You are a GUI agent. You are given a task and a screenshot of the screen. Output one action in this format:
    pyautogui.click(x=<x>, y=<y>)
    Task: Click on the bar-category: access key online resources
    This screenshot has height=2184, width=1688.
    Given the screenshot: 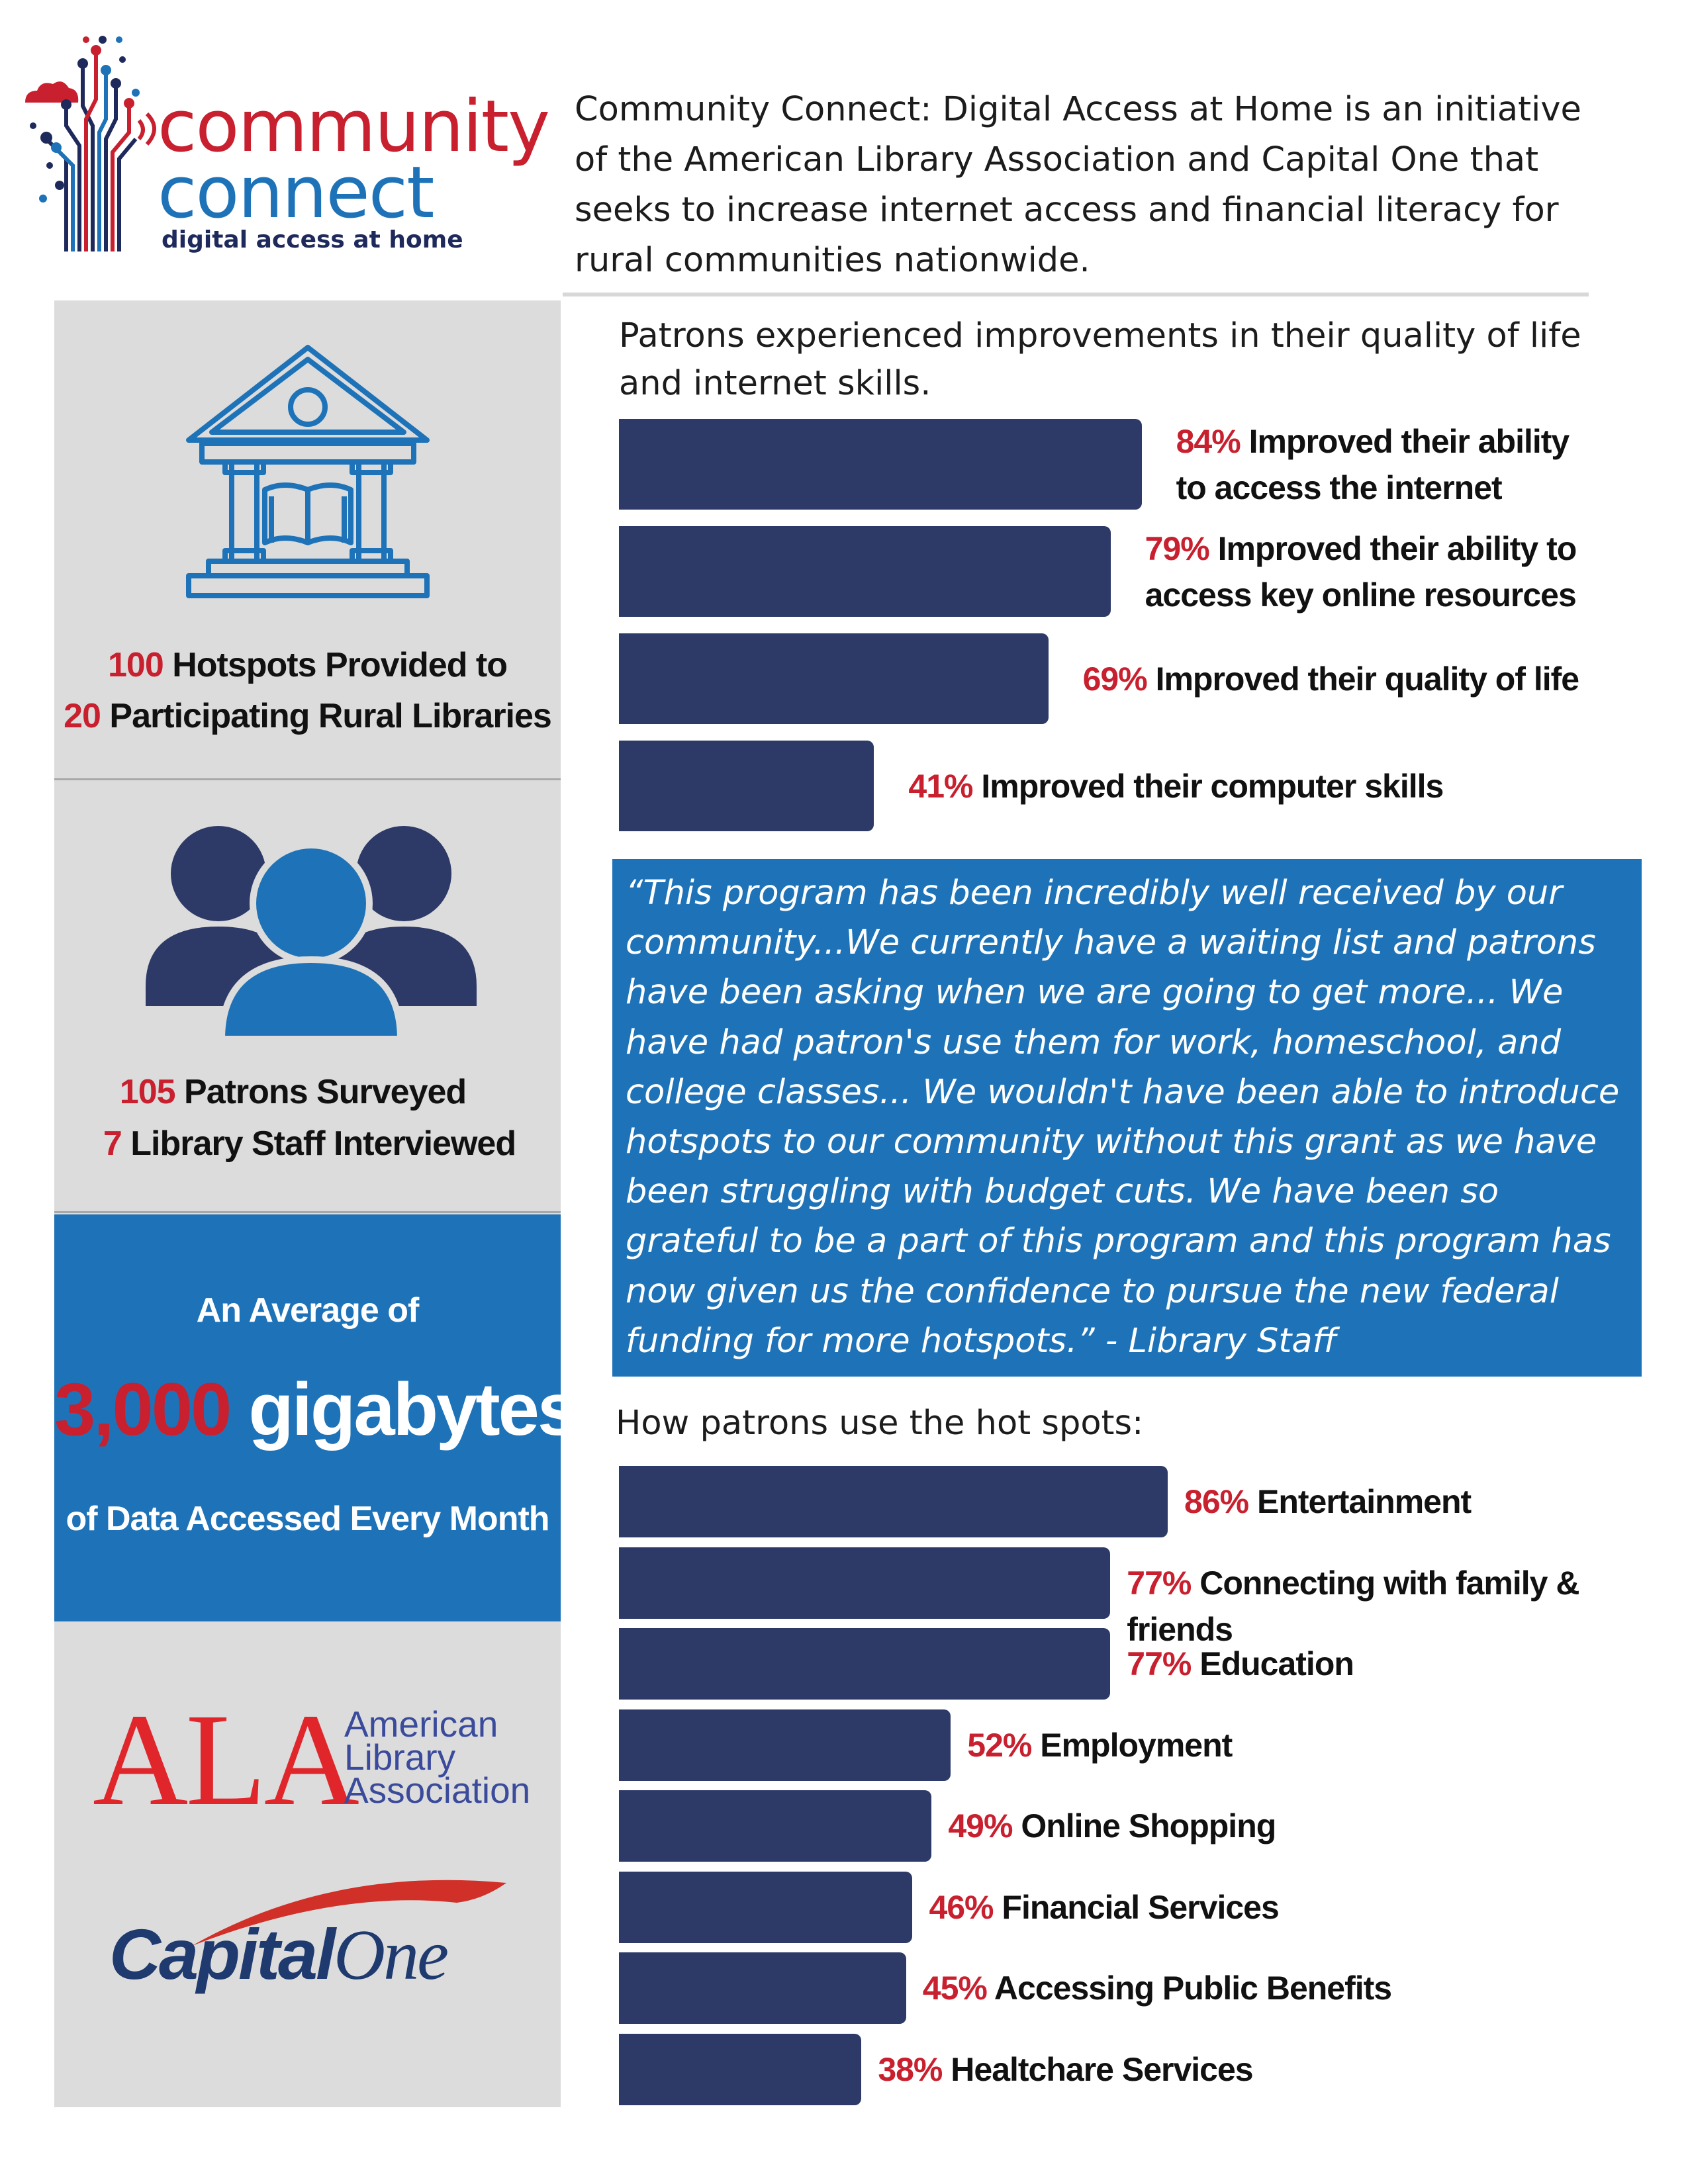 What is the action you would take?
    pyautogui.click(x=1361, y=595)
    